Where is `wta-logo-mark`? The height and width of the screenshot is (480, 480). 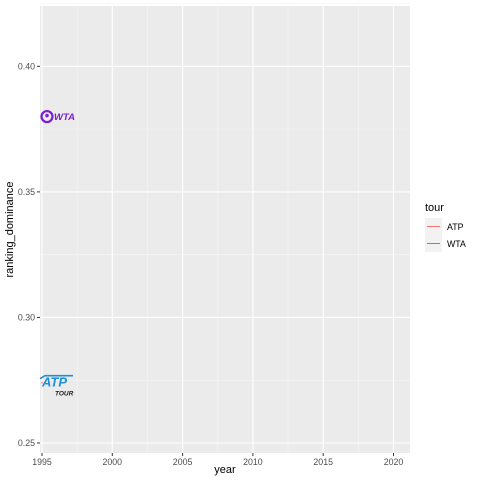 wta-logo-mark is located at coordinates (47, 116).